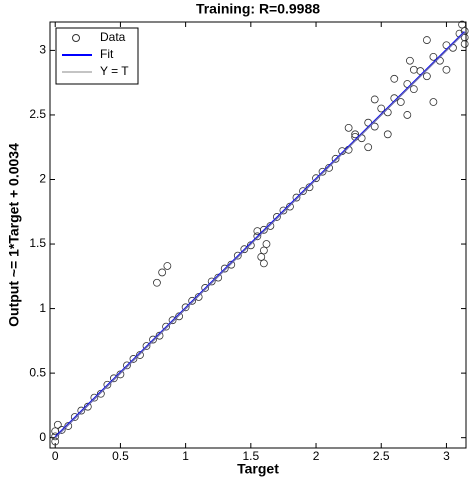 This screenshot has height=489, width=474. Describe the element at coordinates (37, 243) in the screenshot. I see `y-tick-label: 1.5` at that location.